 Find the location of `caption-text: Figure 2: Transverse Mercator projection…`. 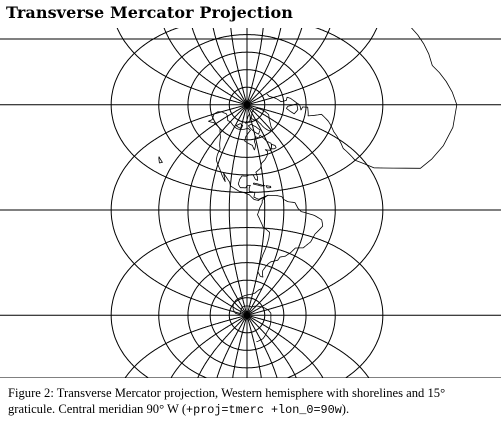

caption-text: Figure 2: Transverse Mercator projection… is located at coordinates (227, 401).